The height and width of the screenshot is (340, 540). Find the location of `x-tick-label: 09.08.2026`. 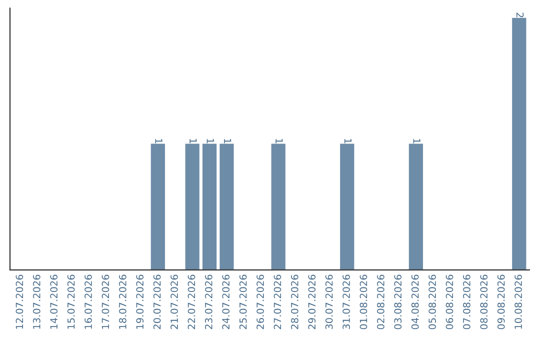

x-tick-label: 09.08.2026 is located at coordinates (501, 302).